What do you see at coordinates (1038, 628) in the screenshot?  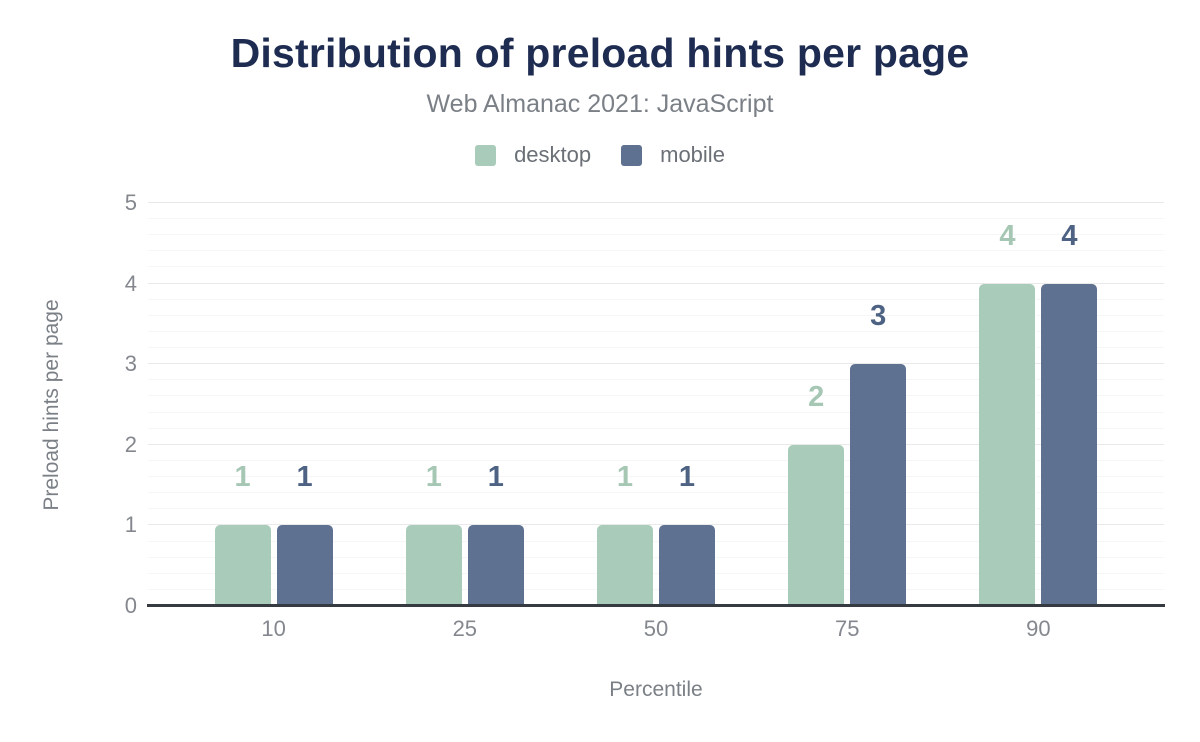 I see `x-tick-label: 90` at bounding box center [1038, 628].